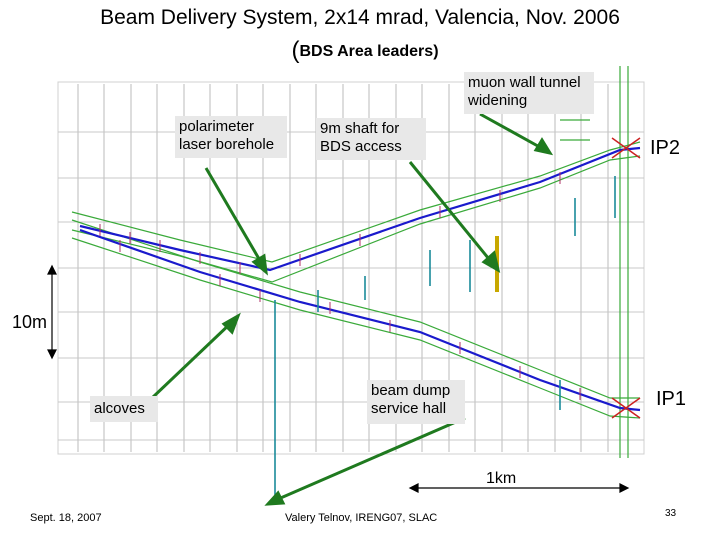 The width and height of the screenshot is (720, 540). I want to click on ip-crossings, so click(626, 278).